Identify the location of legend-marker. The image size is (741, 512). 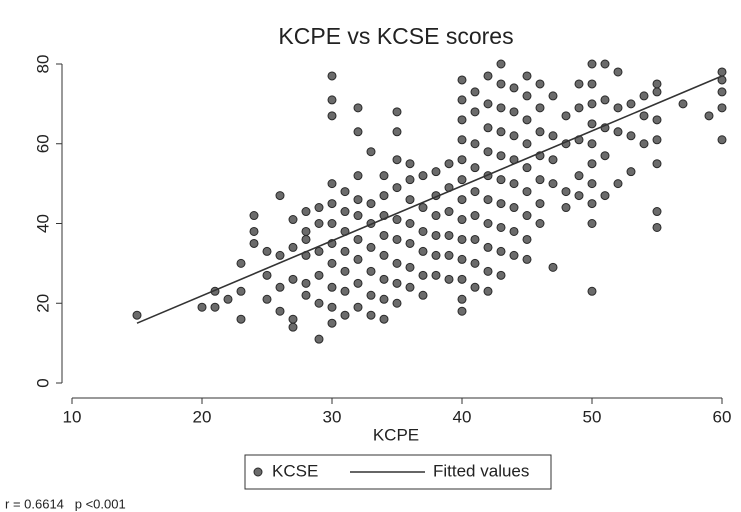
(258, 472).